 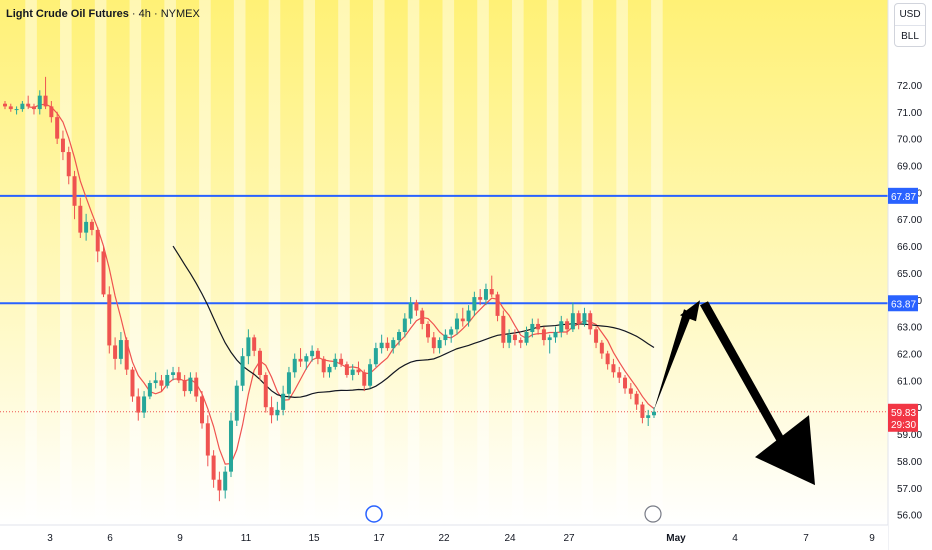 I want to click on currency-selector: USD BLL, so click(x=910, y=25).